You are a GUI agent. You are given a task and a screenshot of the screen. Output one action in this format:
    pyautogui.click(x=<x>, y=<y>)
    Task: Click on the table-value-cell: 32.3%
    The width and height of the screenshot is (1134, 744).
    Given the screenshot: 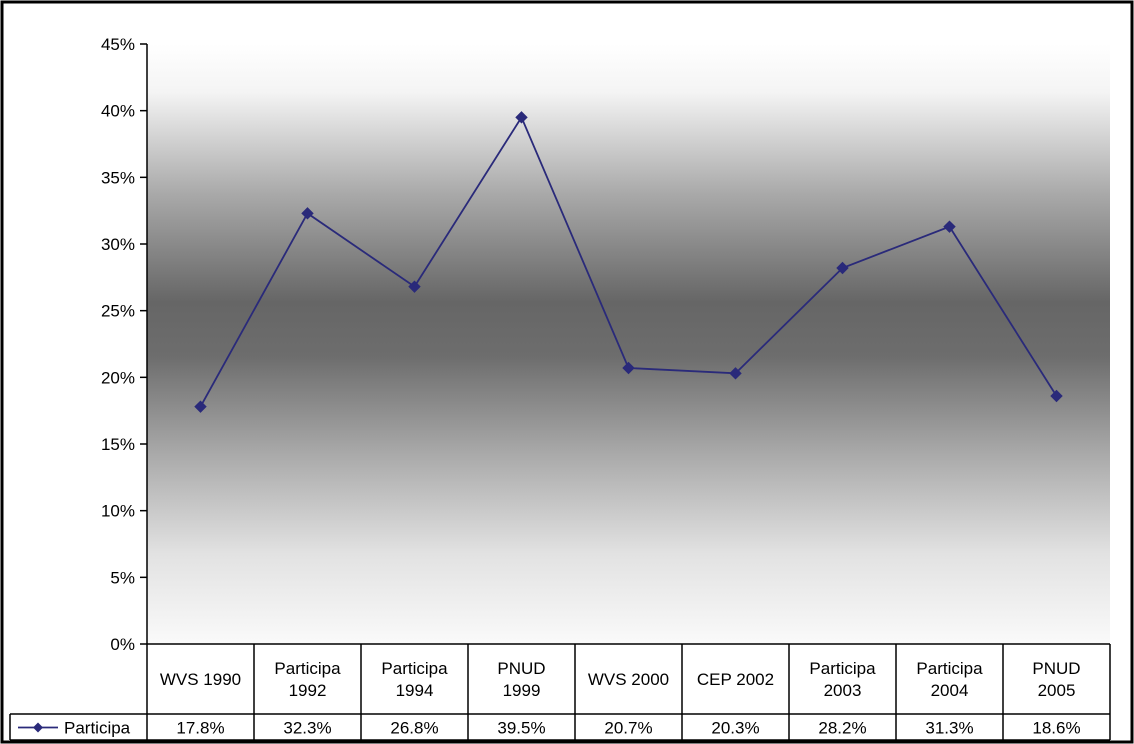 What is the action you would take?
    pyautogui.click(x=307, y=728)
    